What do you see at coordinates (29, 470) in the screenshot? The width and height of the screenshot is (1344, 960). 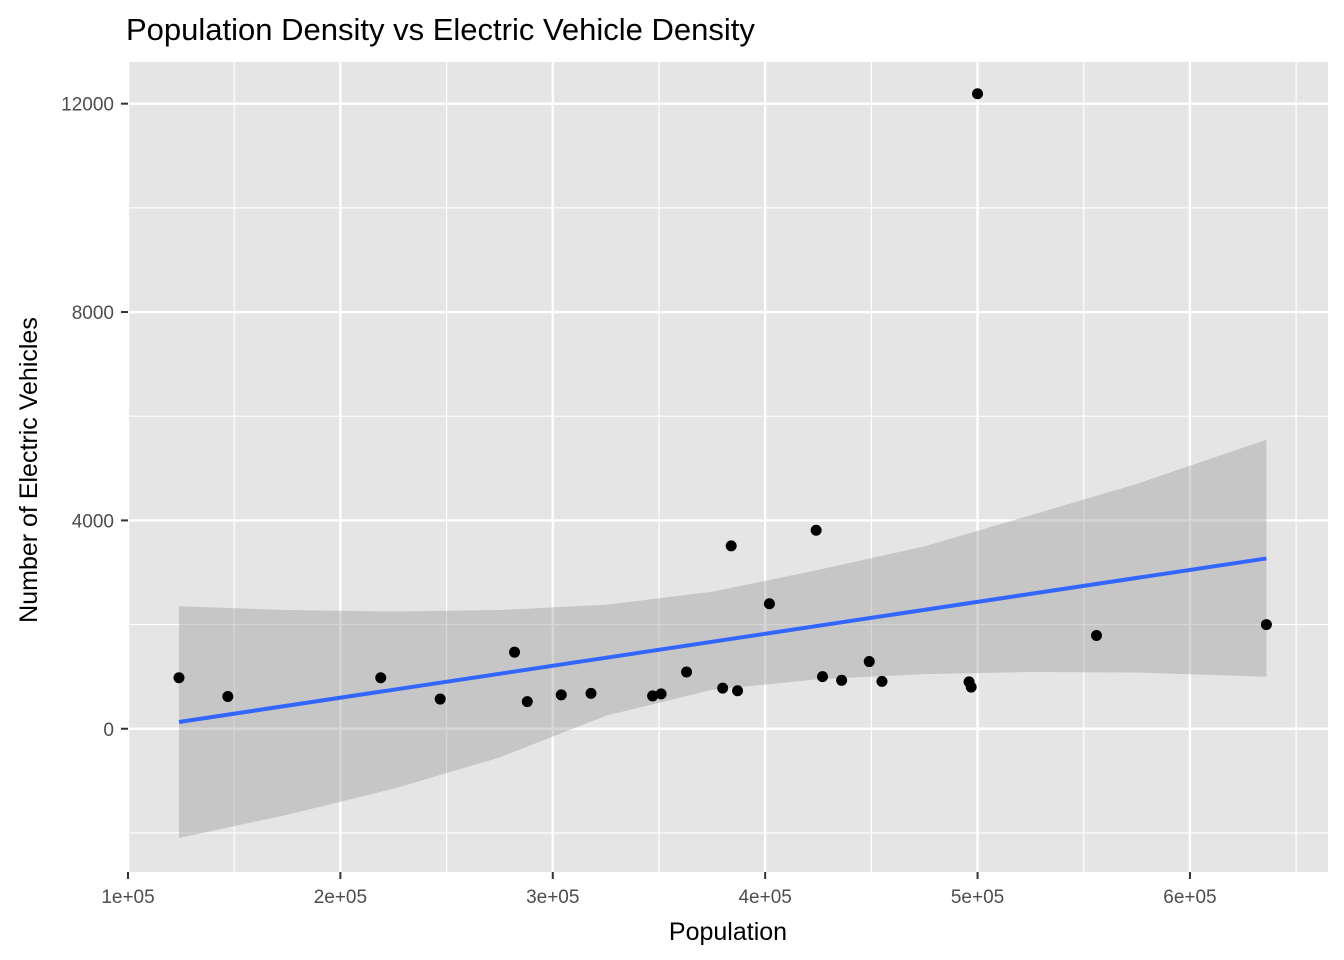 I see `y-axis-title: Number of Electric Vehicles` at bounding box center [29, 470].